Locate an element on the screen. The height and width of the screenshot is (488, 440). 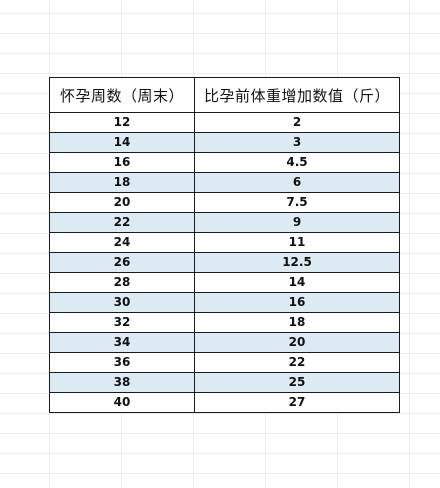
cell-weeks: 40 is located at coordinates (122, 402).